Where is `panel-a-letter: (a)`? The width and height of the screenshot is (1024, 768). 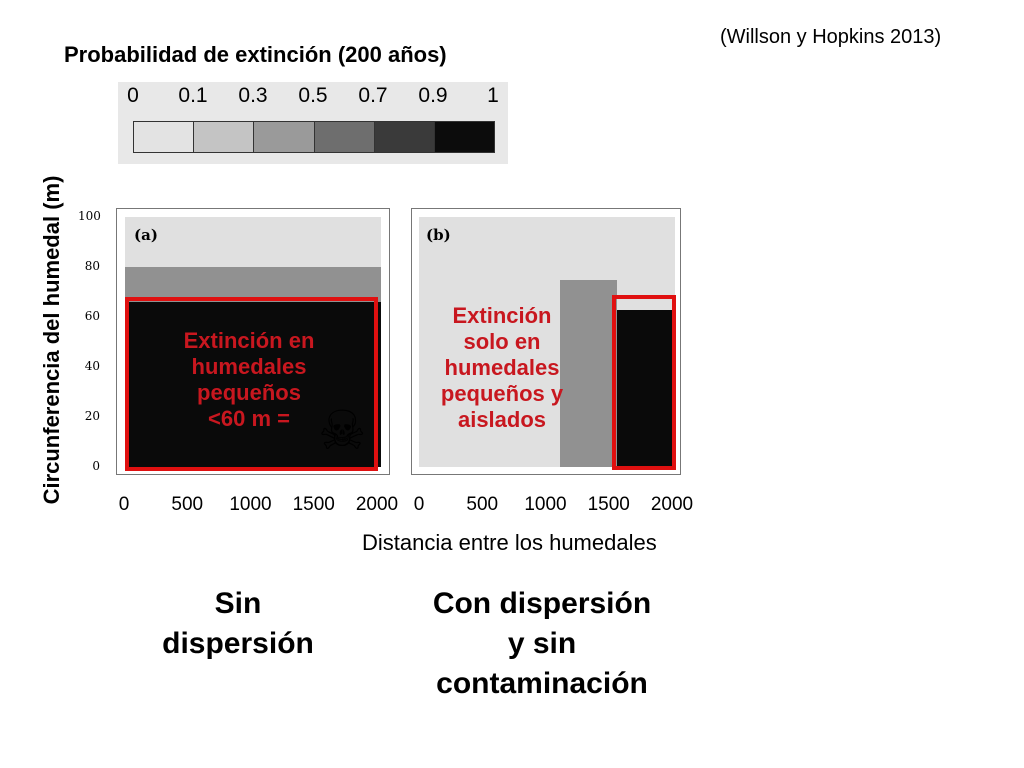
panel-a-letter: (a) is located at coordinates (146, 235).